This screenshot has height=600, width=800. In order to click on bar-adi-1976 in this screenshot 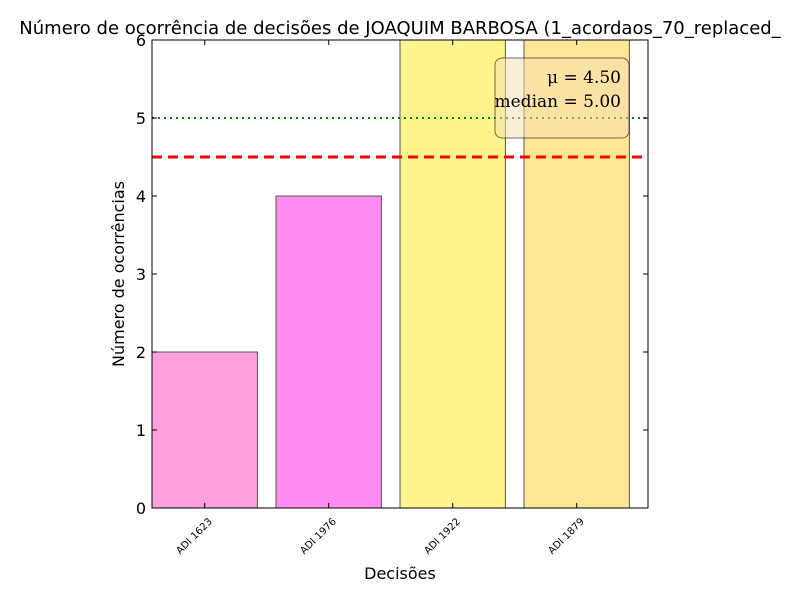, I will do `click(328, 352)`.